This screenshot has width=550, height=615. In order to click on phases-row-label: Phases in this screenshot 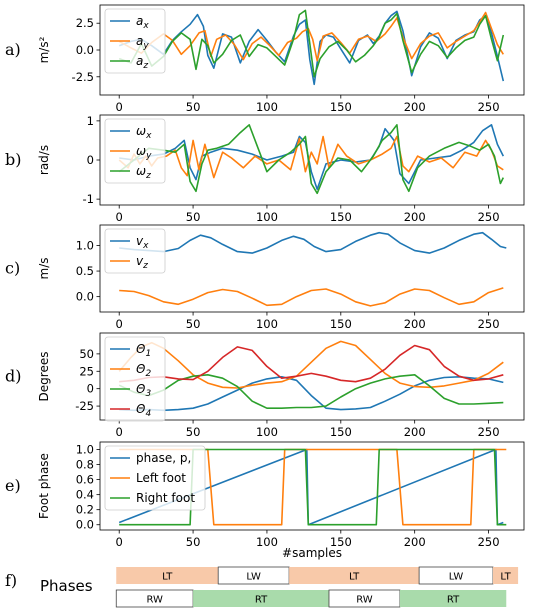, I will do `click(66, 586)`.